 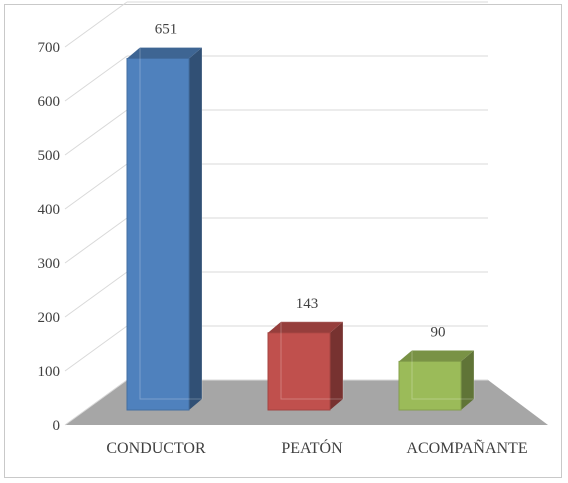 What do you see at coordinates (49, 264) in the screenshot?
I see `y-tick-label: 300` at bounding box center [49, 264].